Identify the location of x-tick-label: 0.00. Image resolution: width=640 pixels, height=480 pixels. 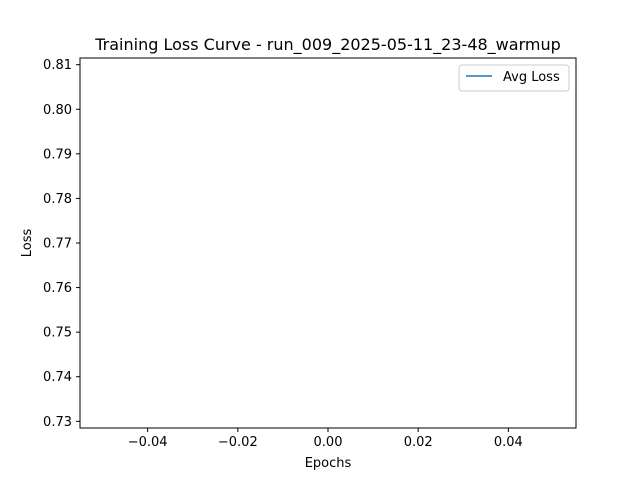
(328, 442).